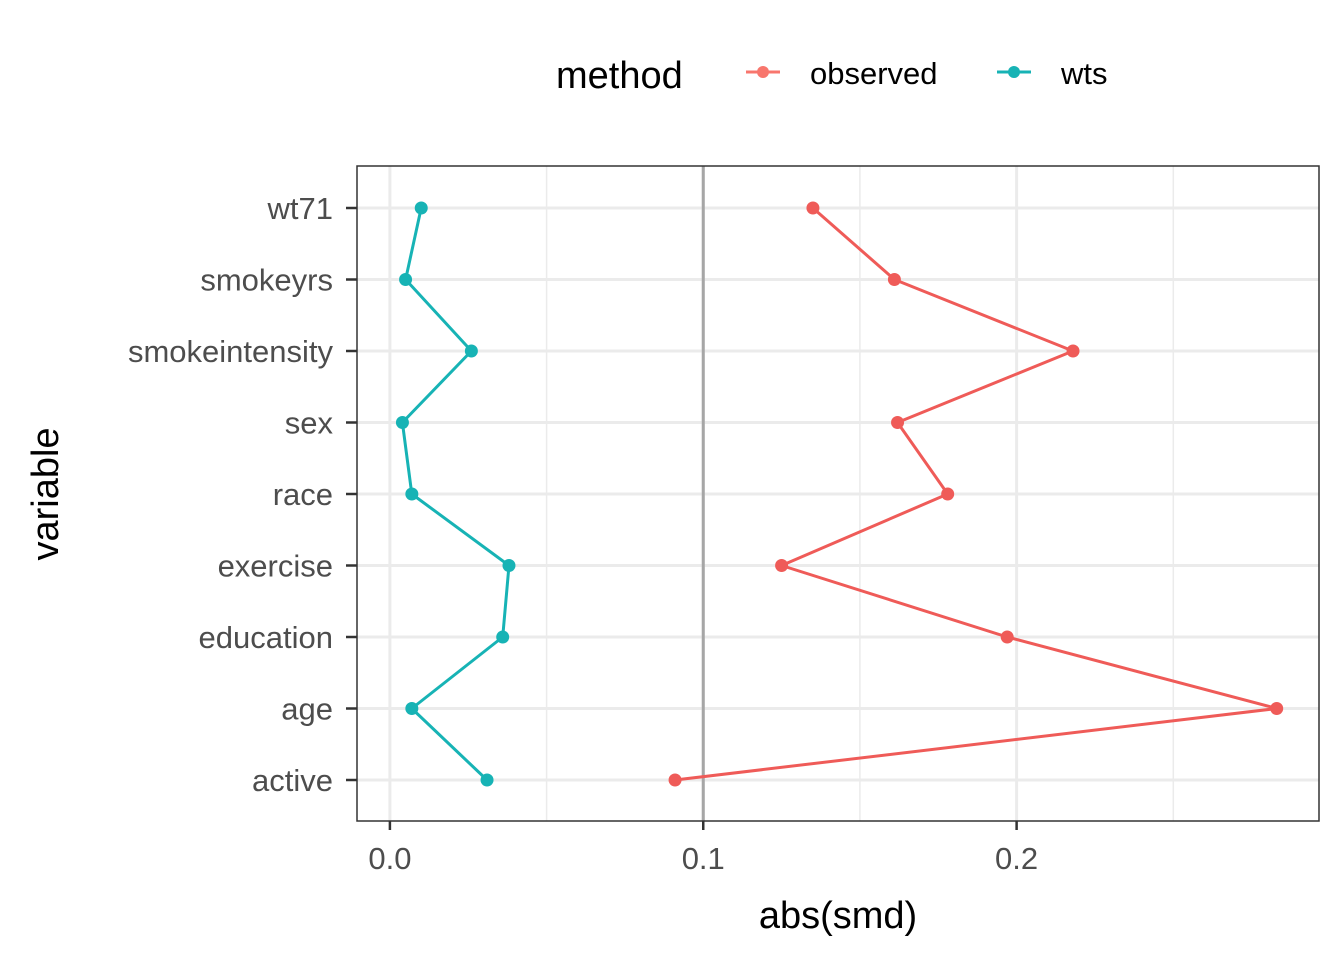  What do you see at coordinates (275, 566) in the screenshot?
I see `y-tick-label: exercise` at bounding box center [275, 566].